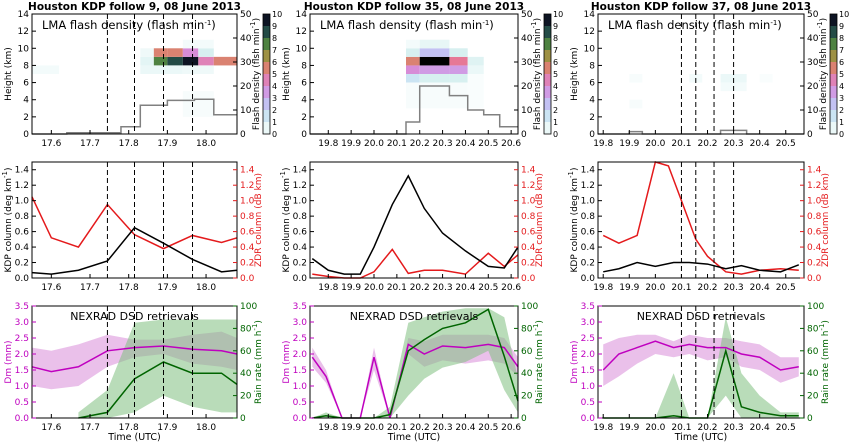 The width and height of the screenshot is (850, 445). I want to click on right-y-tick-label: 0, so click(243, 135).